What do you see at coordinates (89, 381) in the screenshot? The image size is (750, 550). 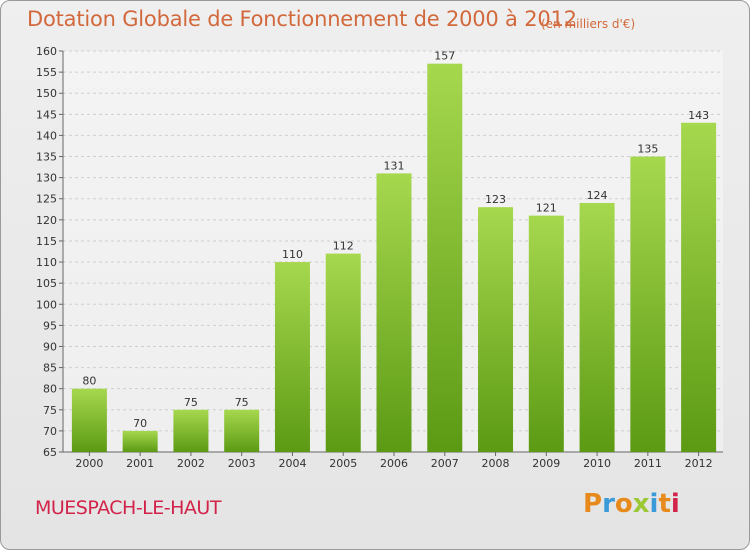 I see `bar-value-label: 80` at bounding box center [89, 381].